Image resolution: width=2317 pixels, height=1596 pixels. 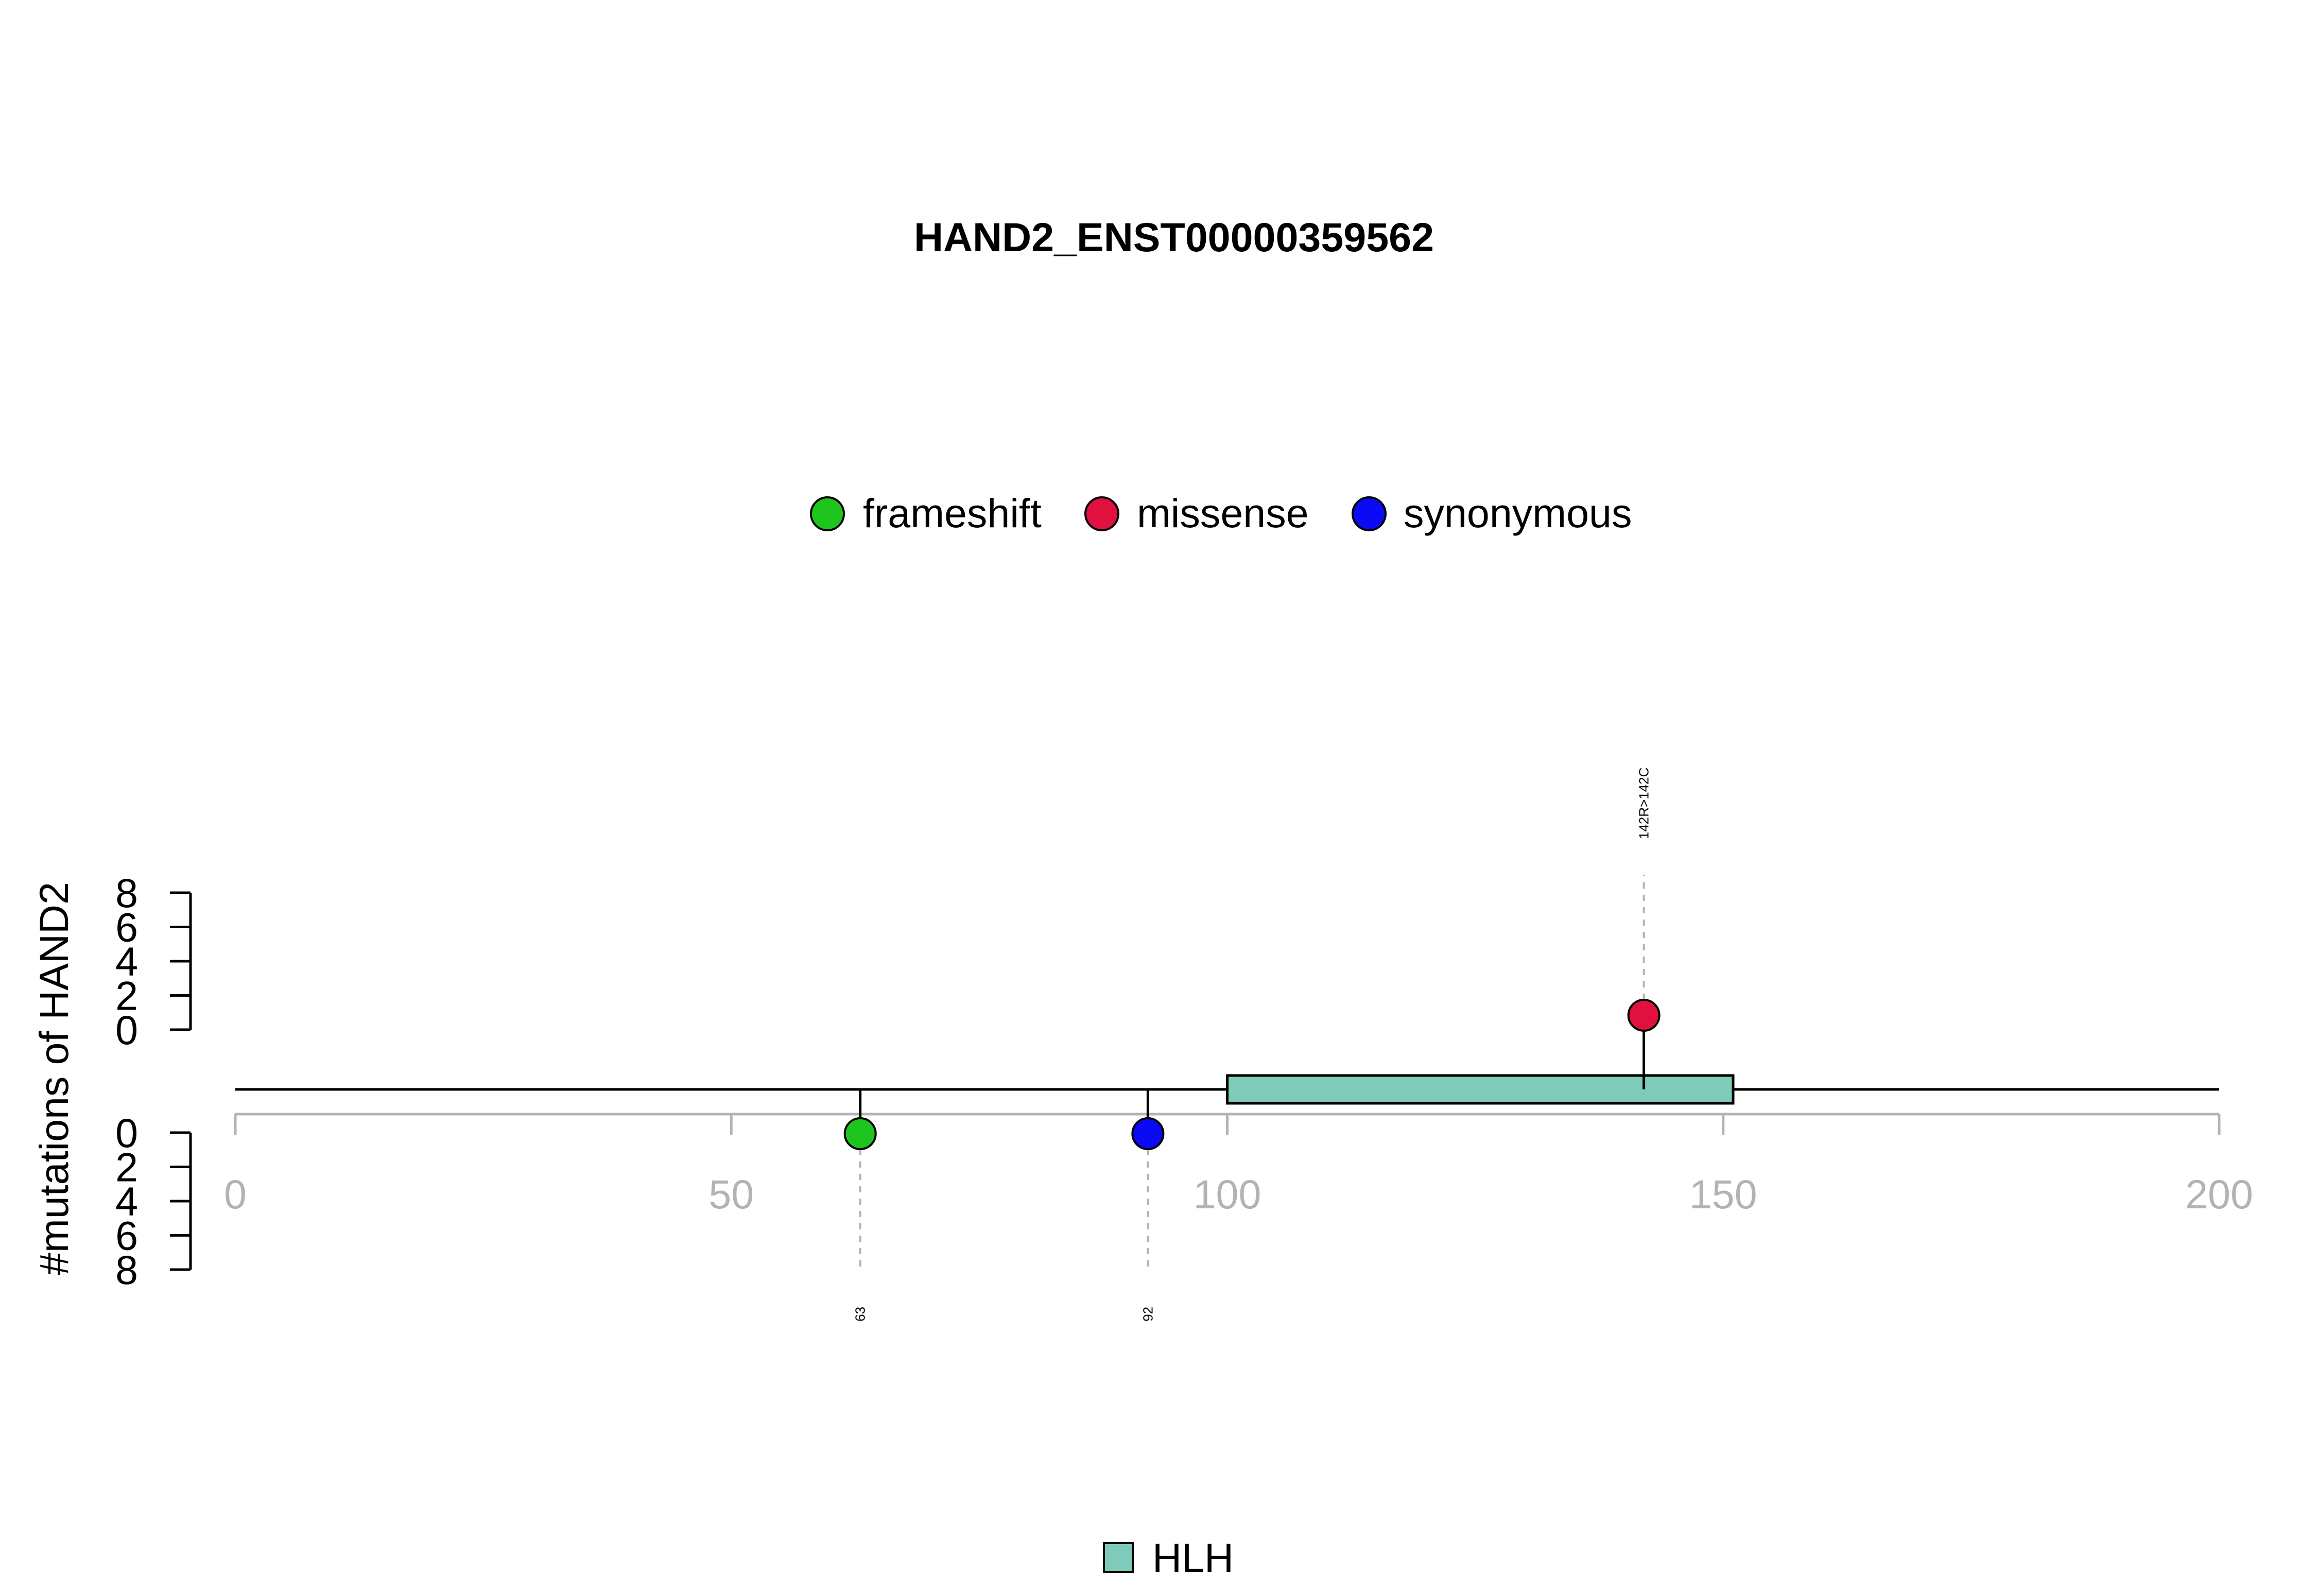 I want to click on y-top-tick-label: 6, so click(x=126, y=928).